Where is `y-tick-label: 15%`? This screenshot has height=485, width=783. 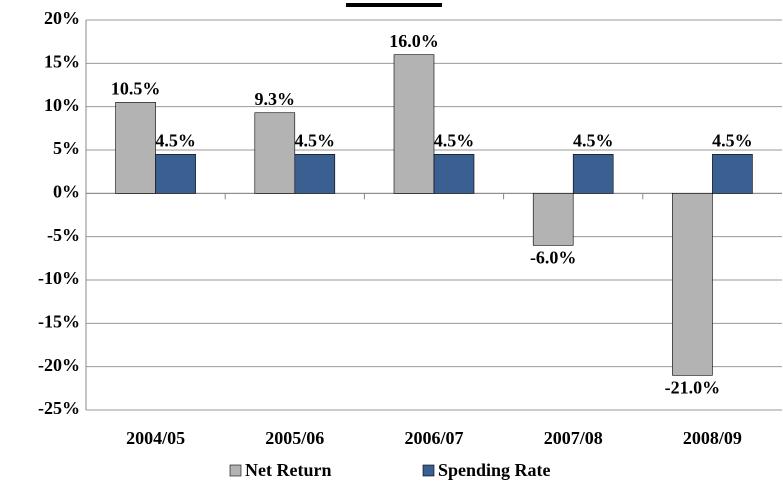 y-tick-label: 15% is located at coordinates (62, 61).